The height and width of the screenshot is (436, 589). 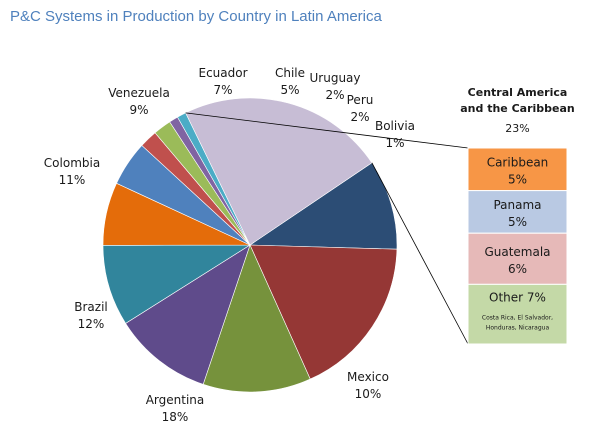 I want to click on breakdown-title: Central America and the Caribbean, so click(x=517, y=100).